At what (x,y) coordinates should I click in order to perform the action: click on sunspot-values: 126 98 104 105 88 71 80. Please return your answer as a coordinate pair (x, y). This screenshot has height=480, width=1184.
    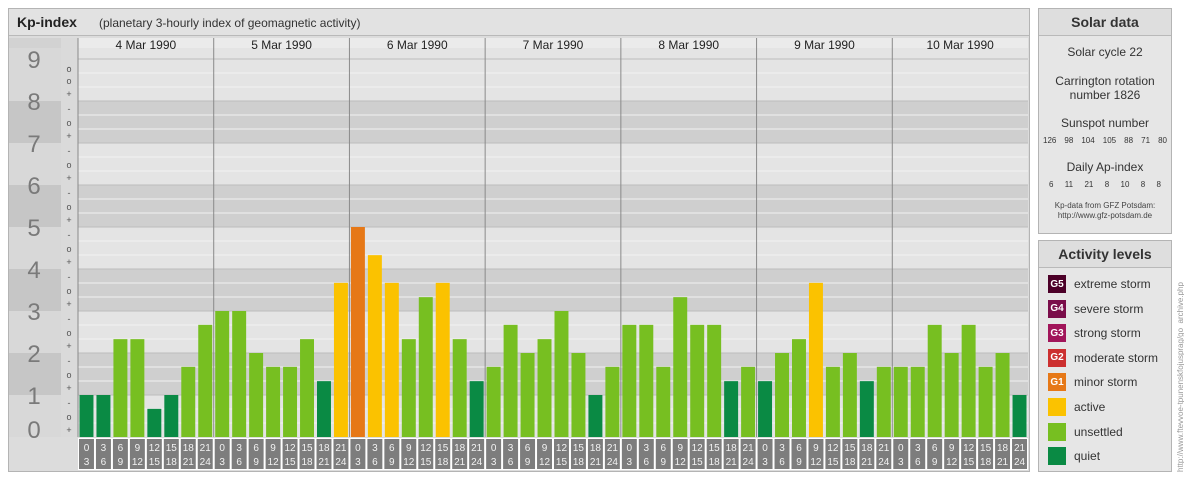
    Looking at the image, I should click on (1105, 140).